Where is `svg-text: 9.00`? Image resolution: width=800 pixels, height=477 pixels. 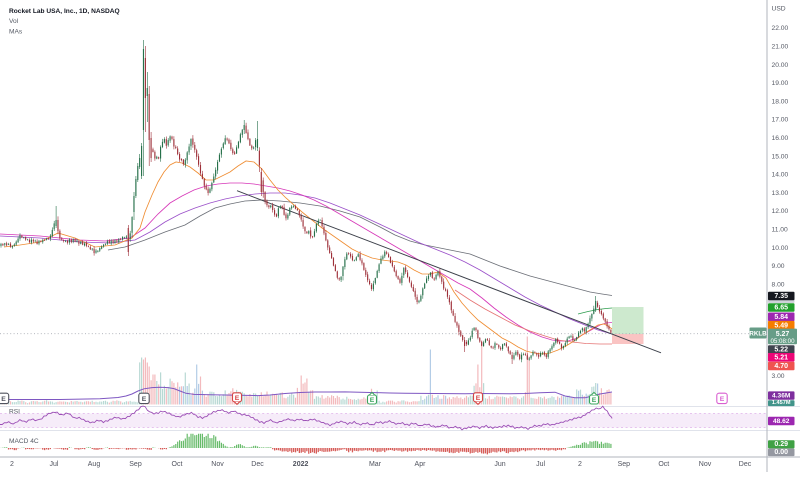
svg-text: 9.00 is located at coordinates (778, 266).